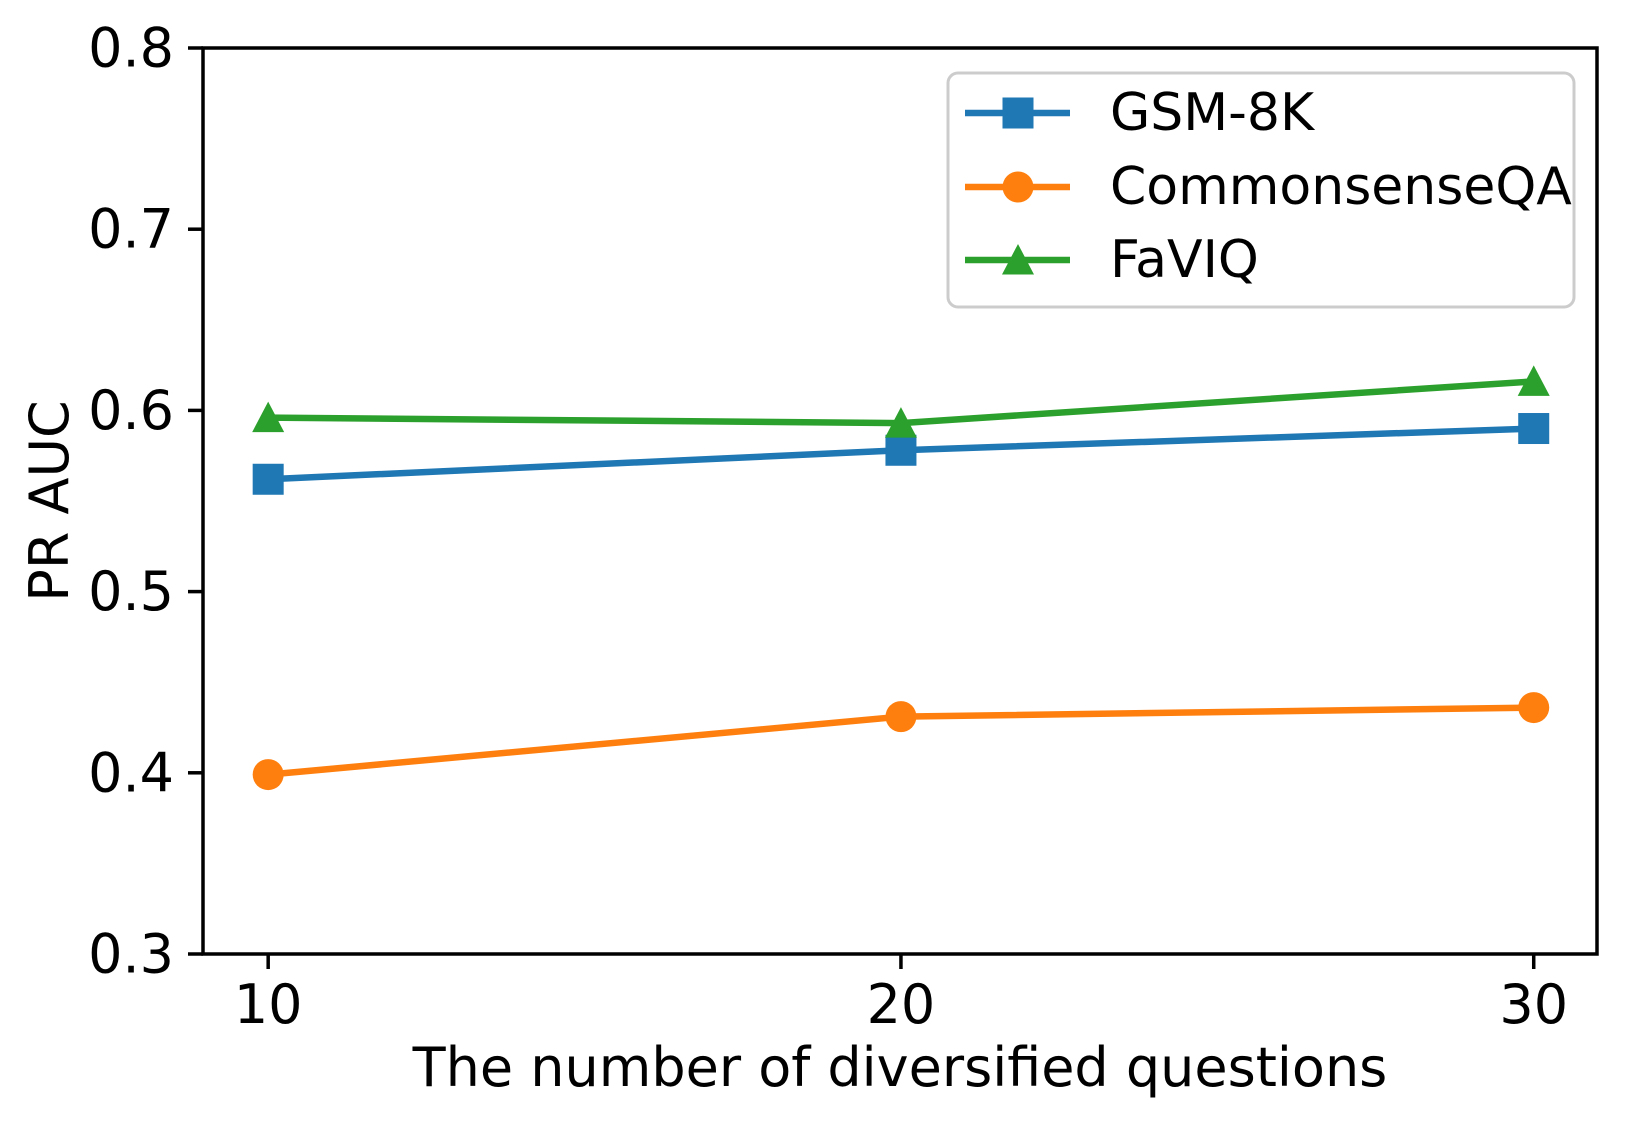  Describe the element at coordinates (1018, 113) in the screenshot. I see `legend-marker-square` at that location.